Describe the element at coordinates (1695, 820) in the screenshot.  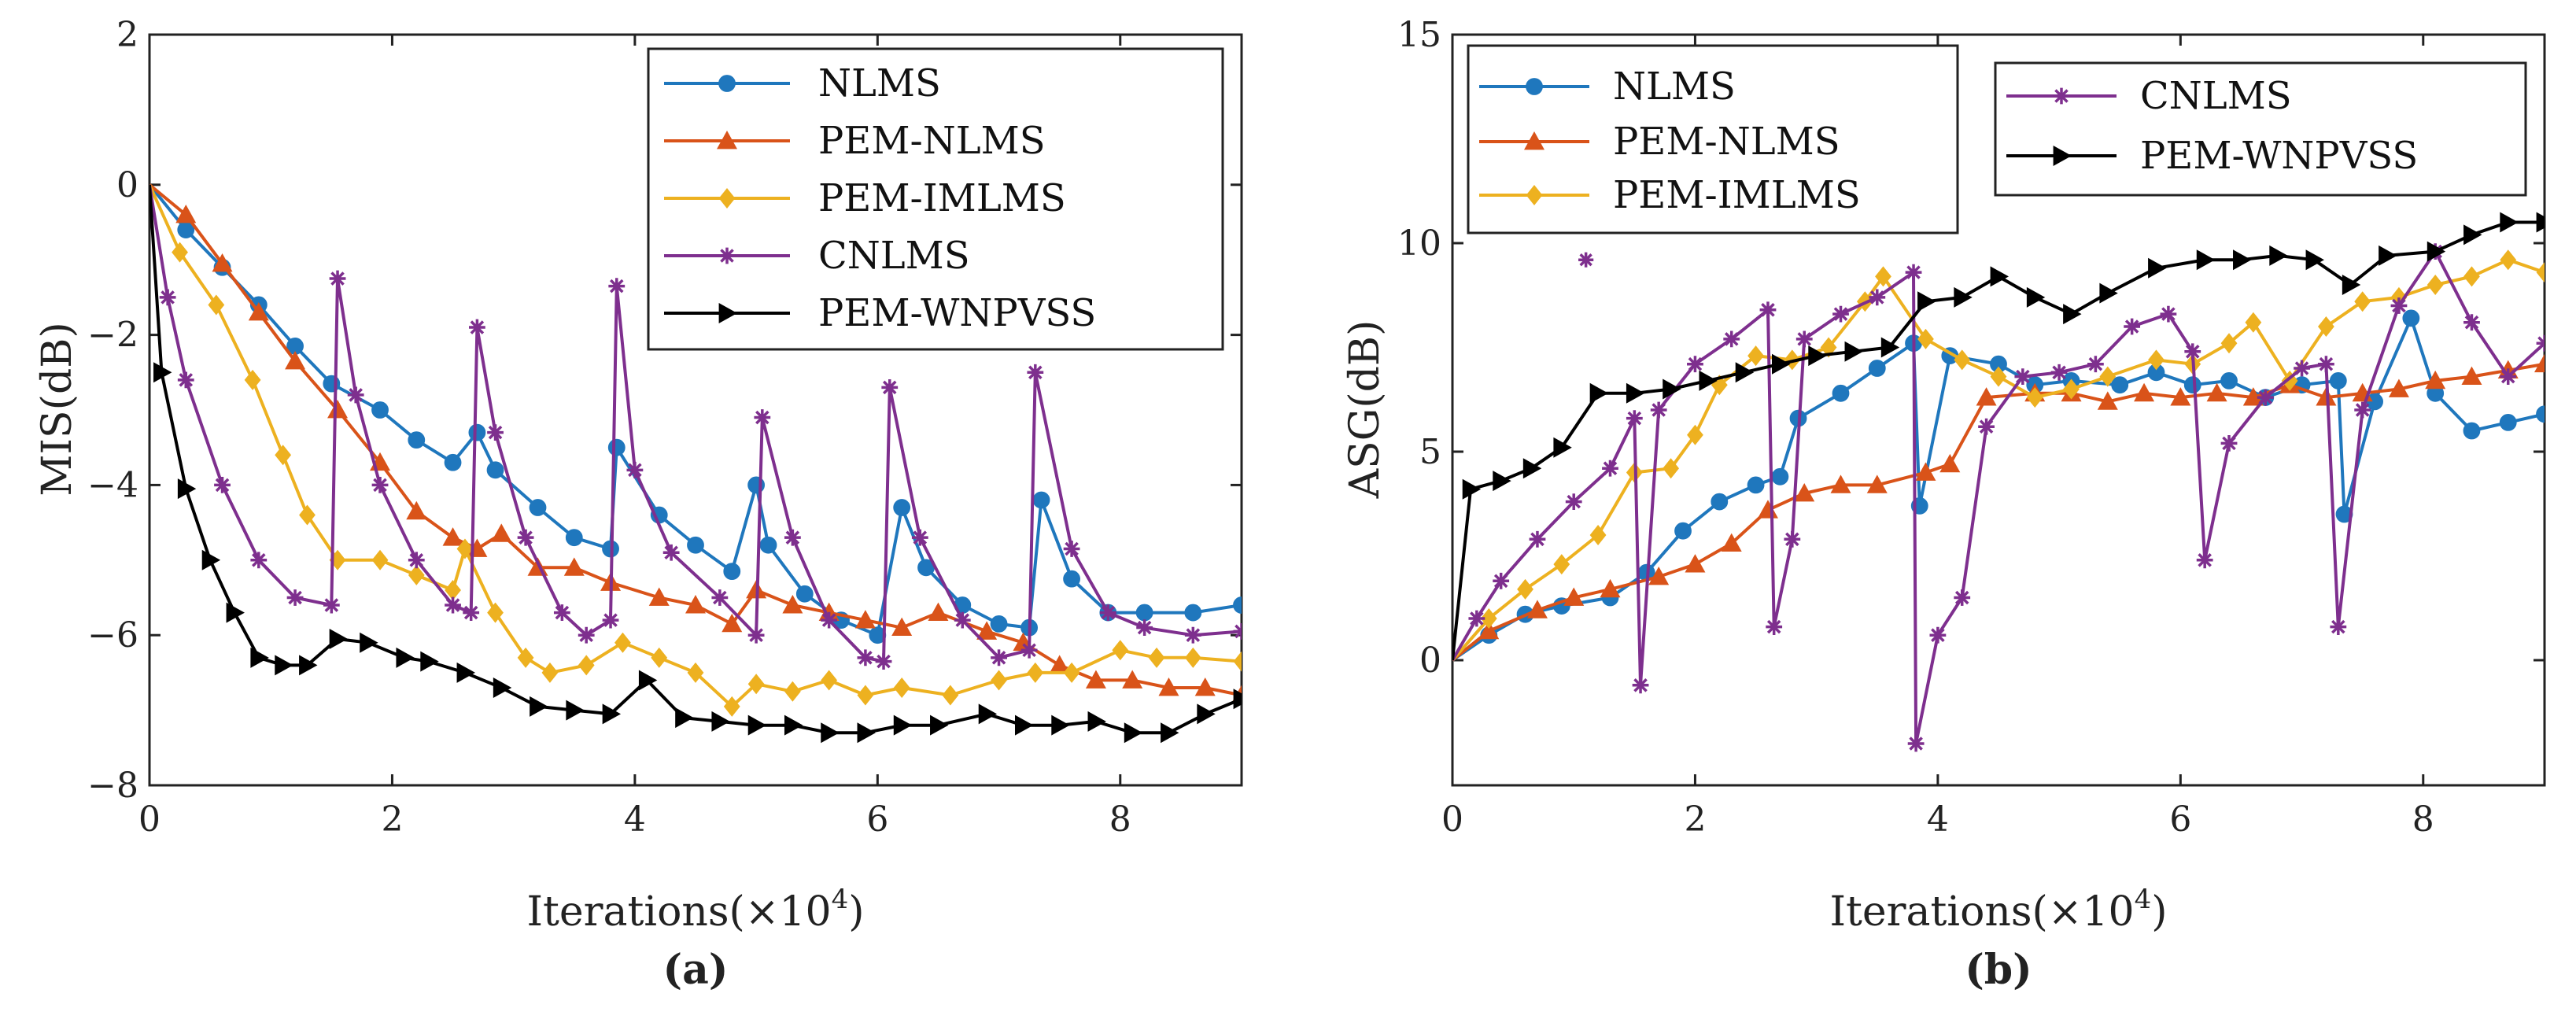
I see `x-tick-label: 2` at that location.